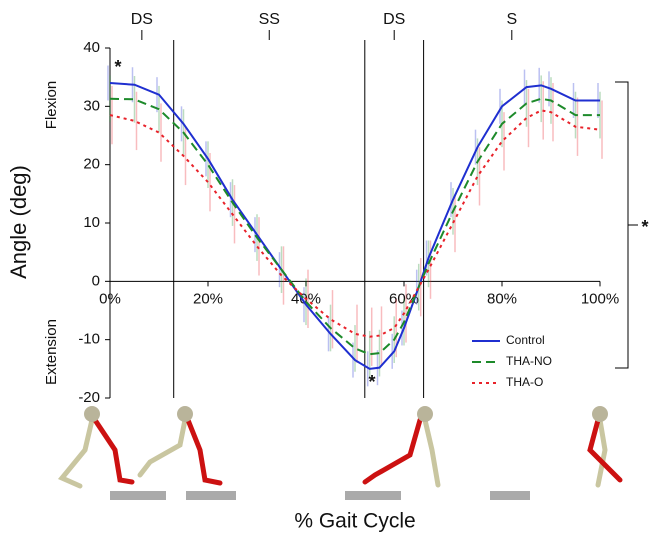 This screenshot has height=538, width=651. I want to click on x-tick-label: 0%, so click(110, 298).